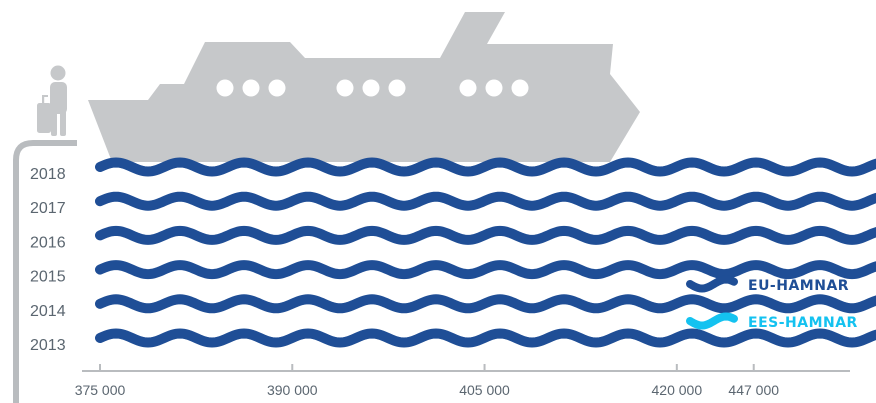  What do you see at coordinates (48, 260) in the screenshot?
I see `year-labels: 2018 2017 2016 2015 2014 2013` at bounding box center [48, 260].